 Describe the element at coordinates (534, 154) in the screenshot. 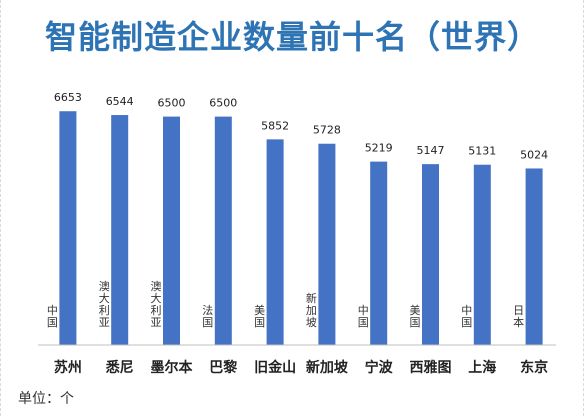

I see `data-label: 5024` at that location.